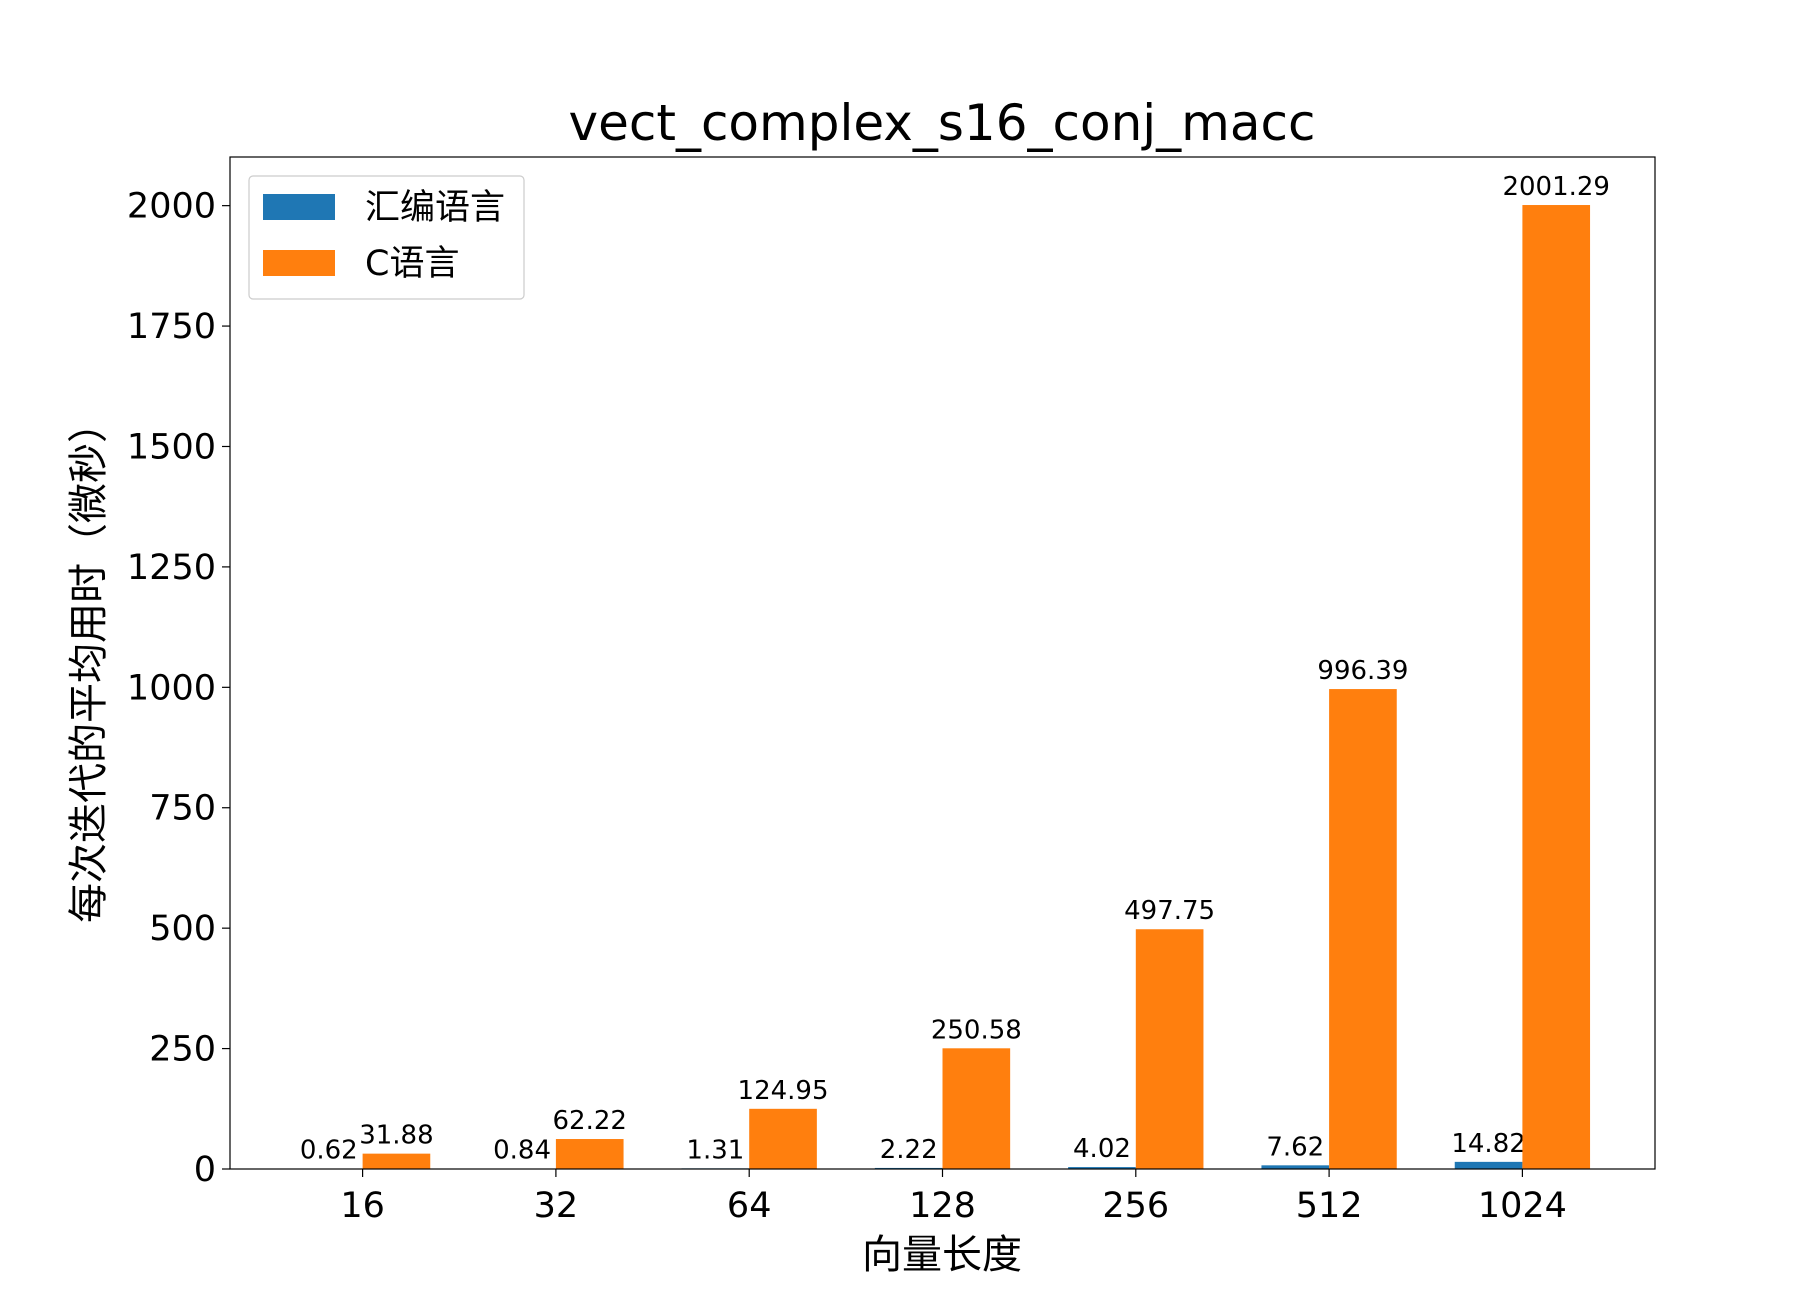 The image size is (1820, 1300). What do you see at coordinates (590, 1121) in the screenshot?
I see `value-label: 62.22` at bounding box center [590, 1121].